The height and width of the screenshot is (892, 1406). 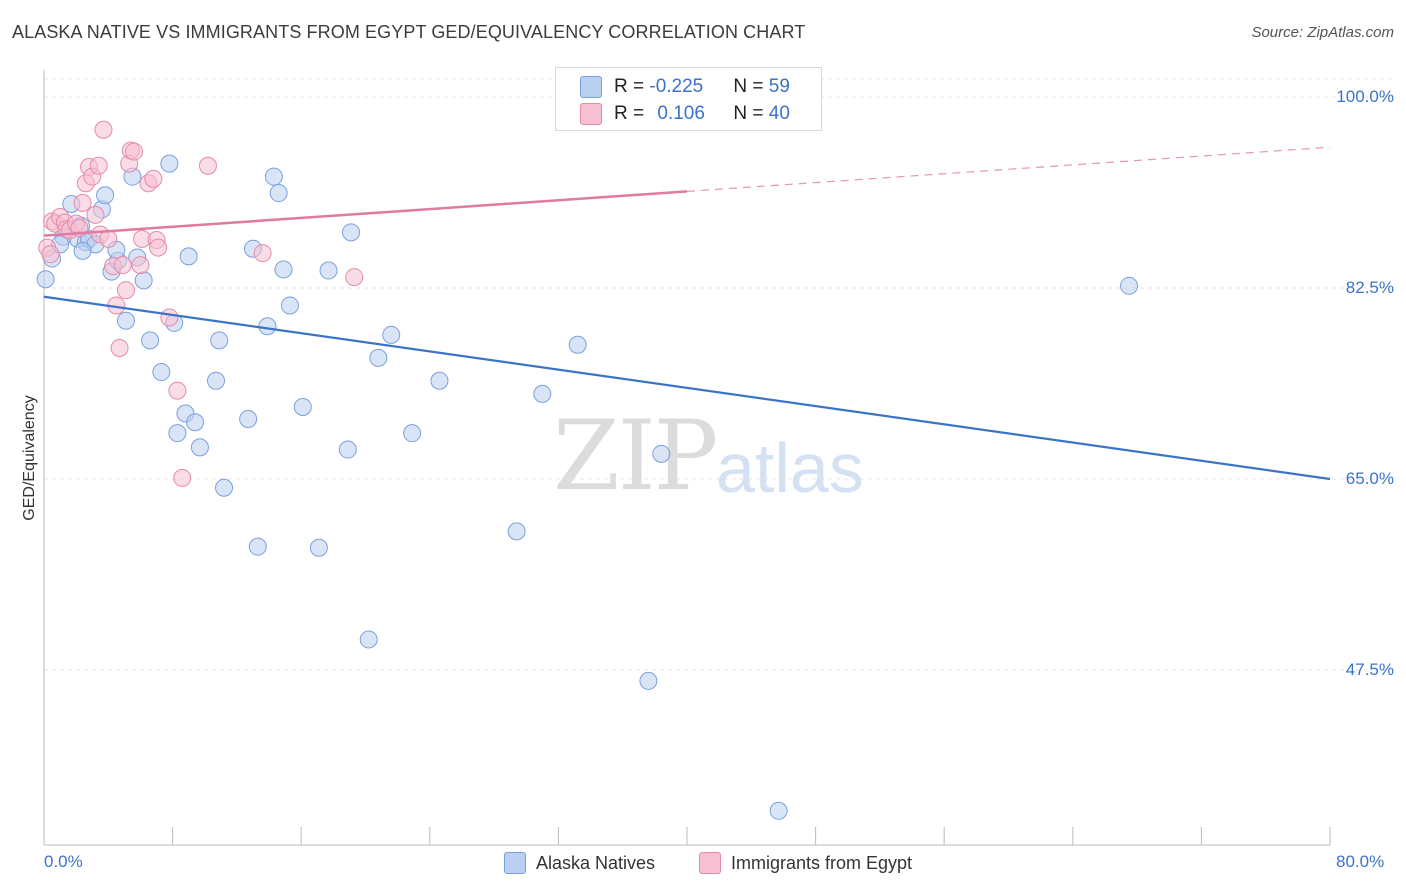 I want to click on legend-r-value: 0.106, so click(x=681, y=113).